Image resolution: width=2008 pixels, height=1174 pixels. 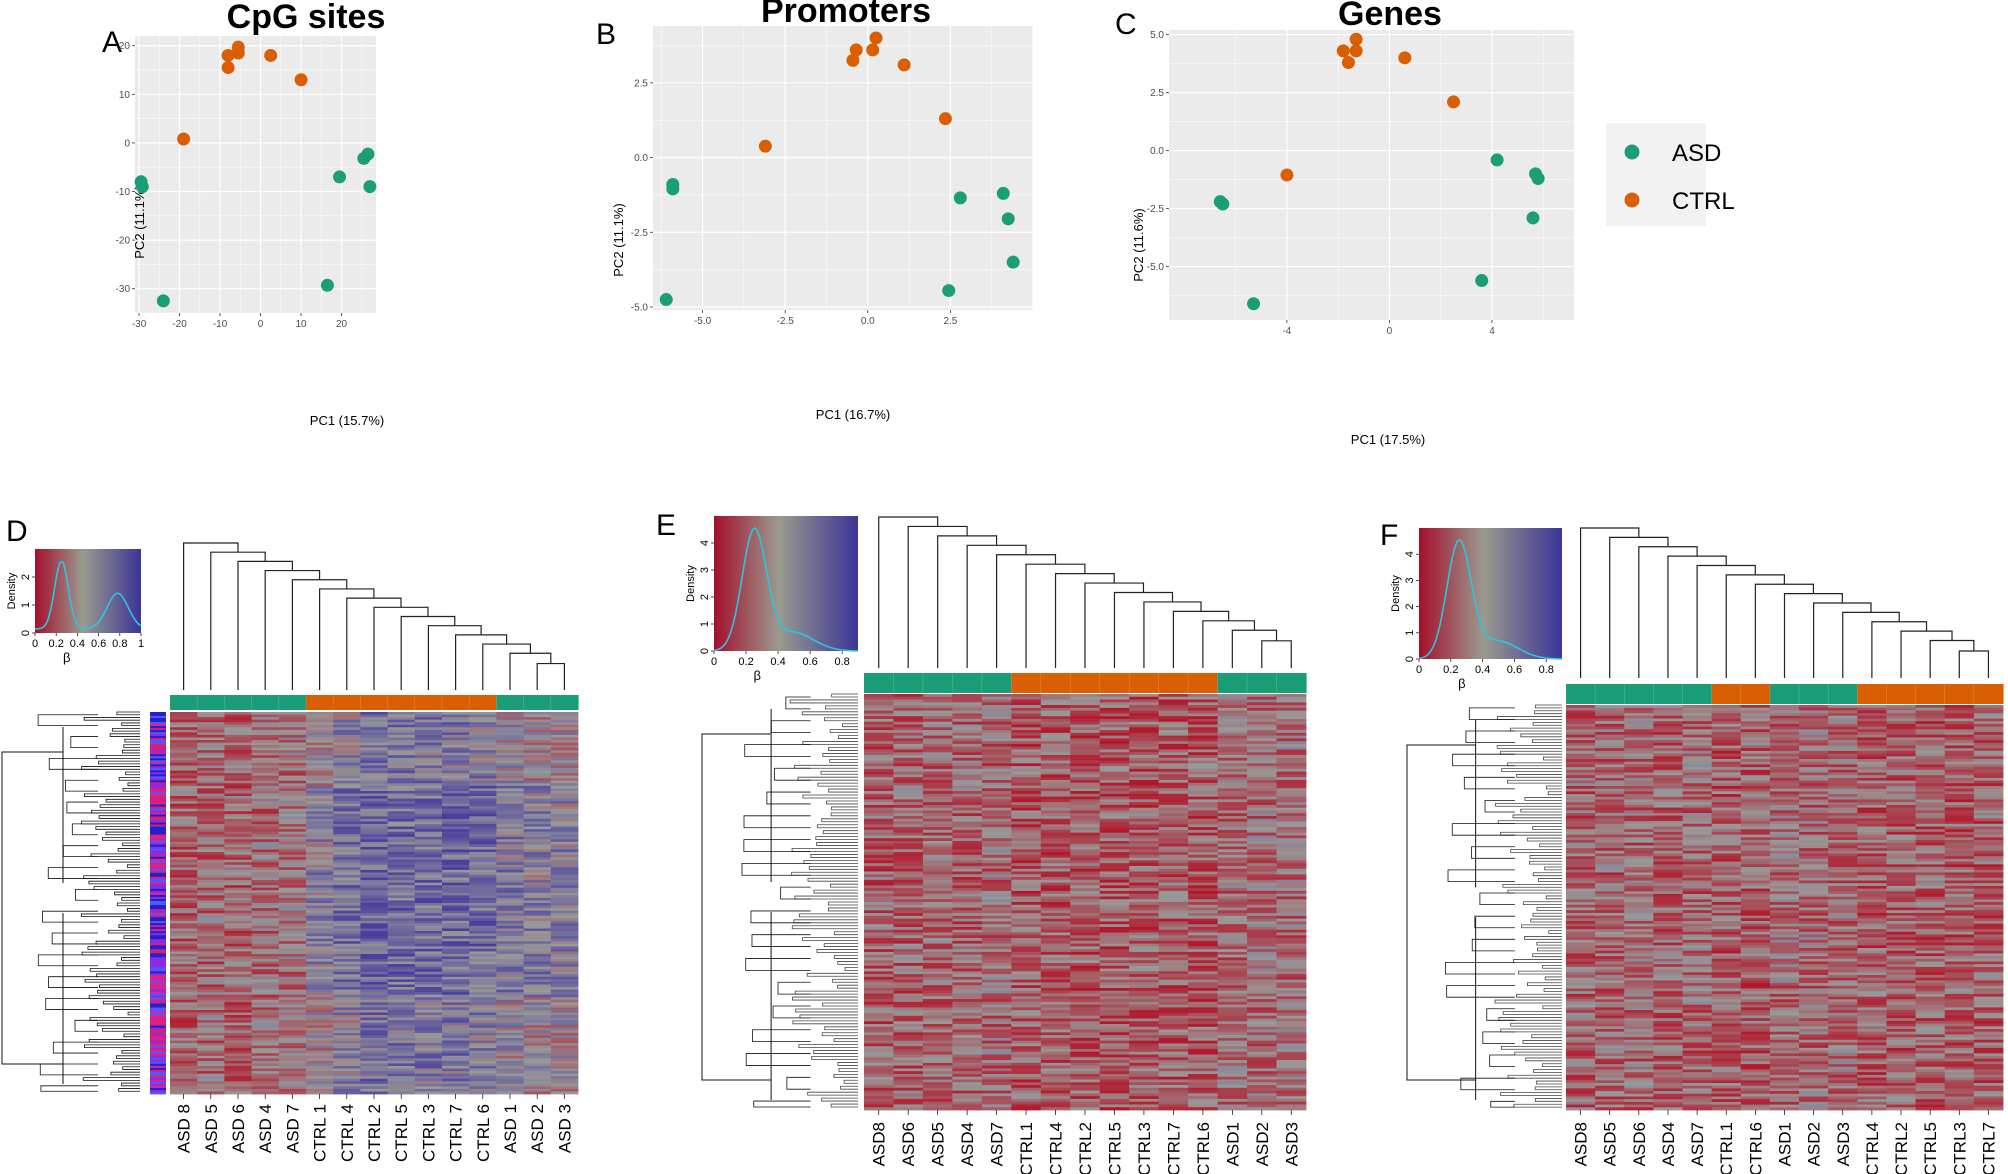 What do you see at coordinates (158, 922) in the screenshot?
I see `row-annotation-cell` at bounding box center [158, 922].